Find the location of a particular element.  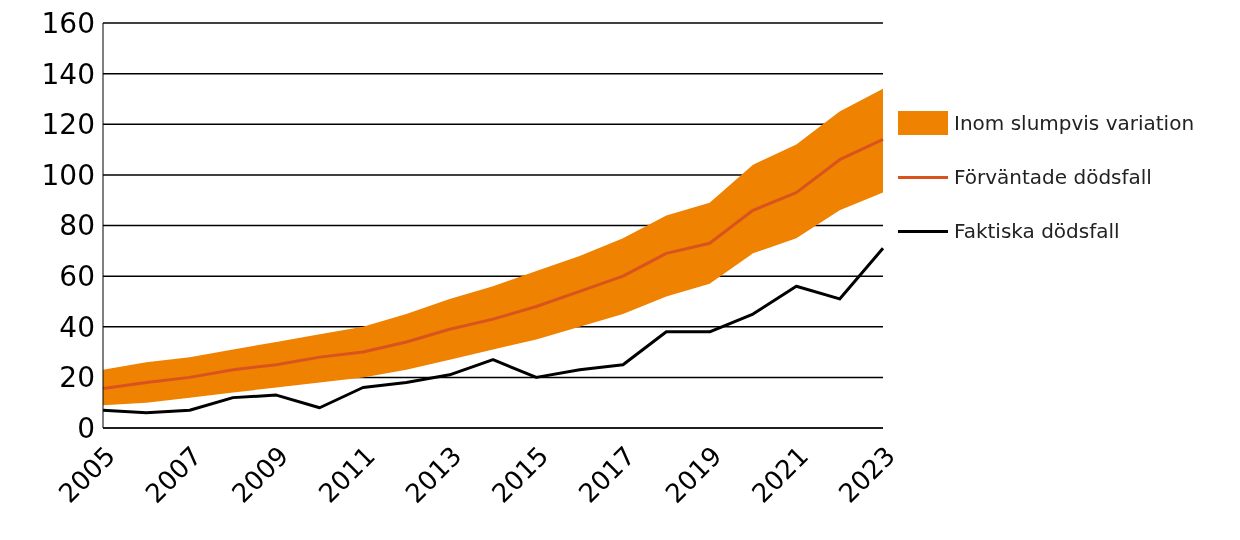

y-tick-label: 80 is located at coordinates (77, 226).